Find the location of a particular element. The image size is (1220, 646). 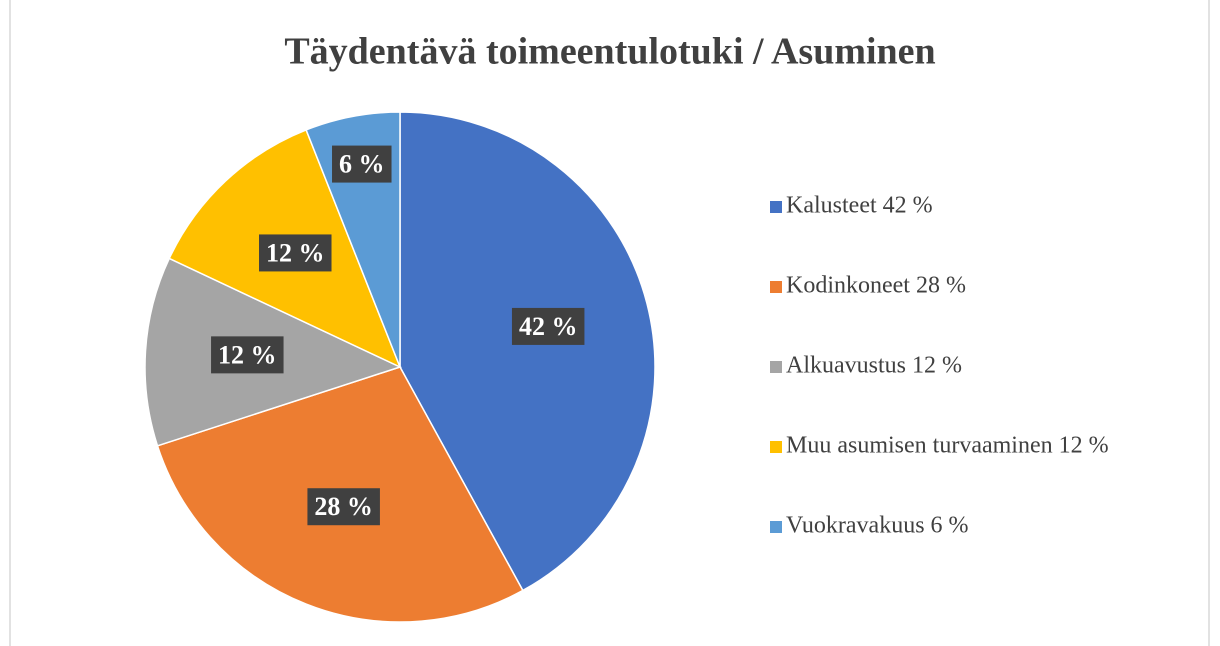

data-label: 42 % is located at coordinates (548, 326).